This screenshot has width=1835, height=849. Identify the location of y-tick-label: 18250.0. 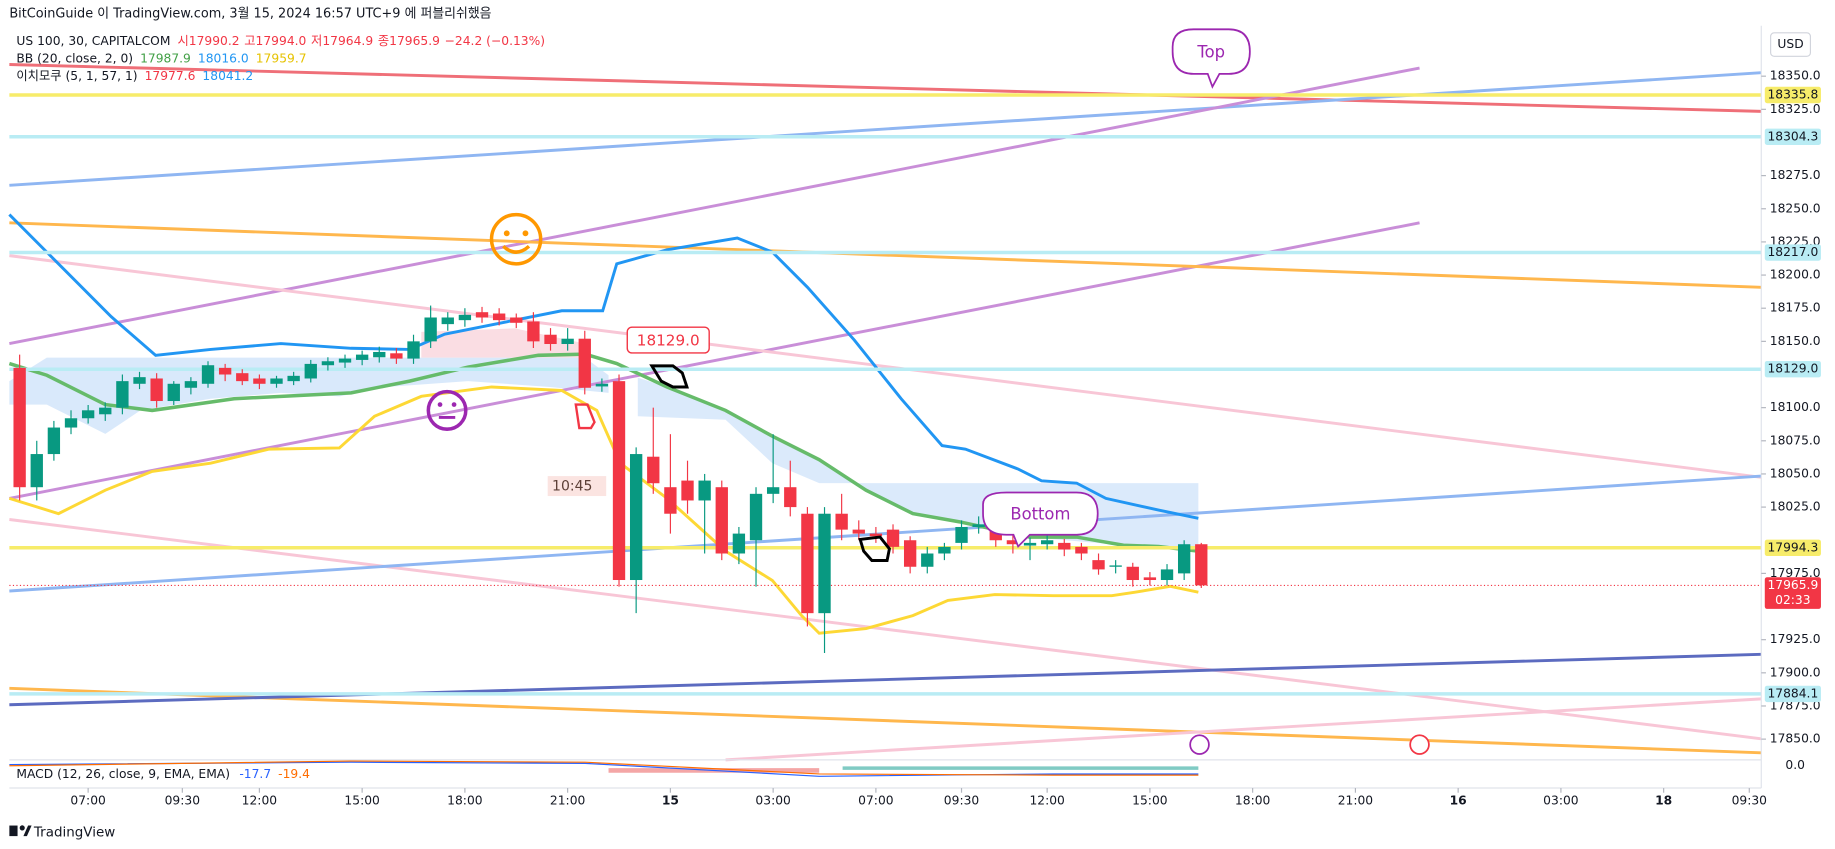
(1795, 208).